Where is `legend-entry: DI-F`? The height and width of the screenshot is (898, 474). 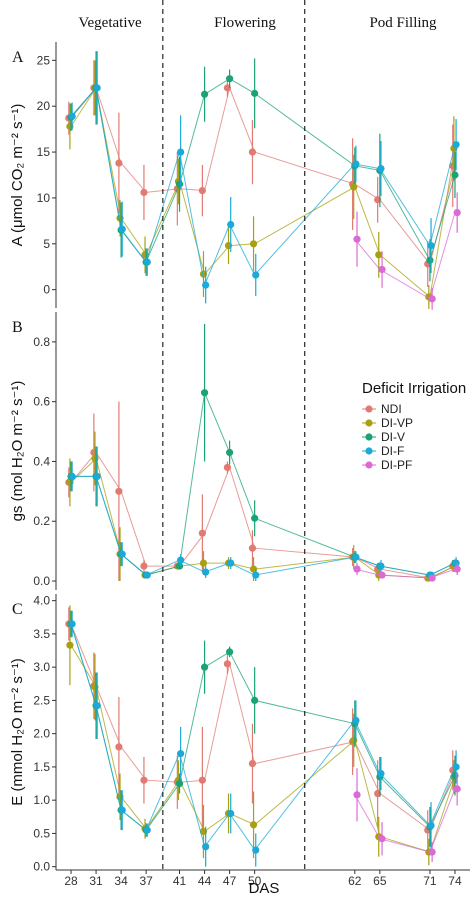
legend-entry: DI-F is located at coordinates (383, 451).